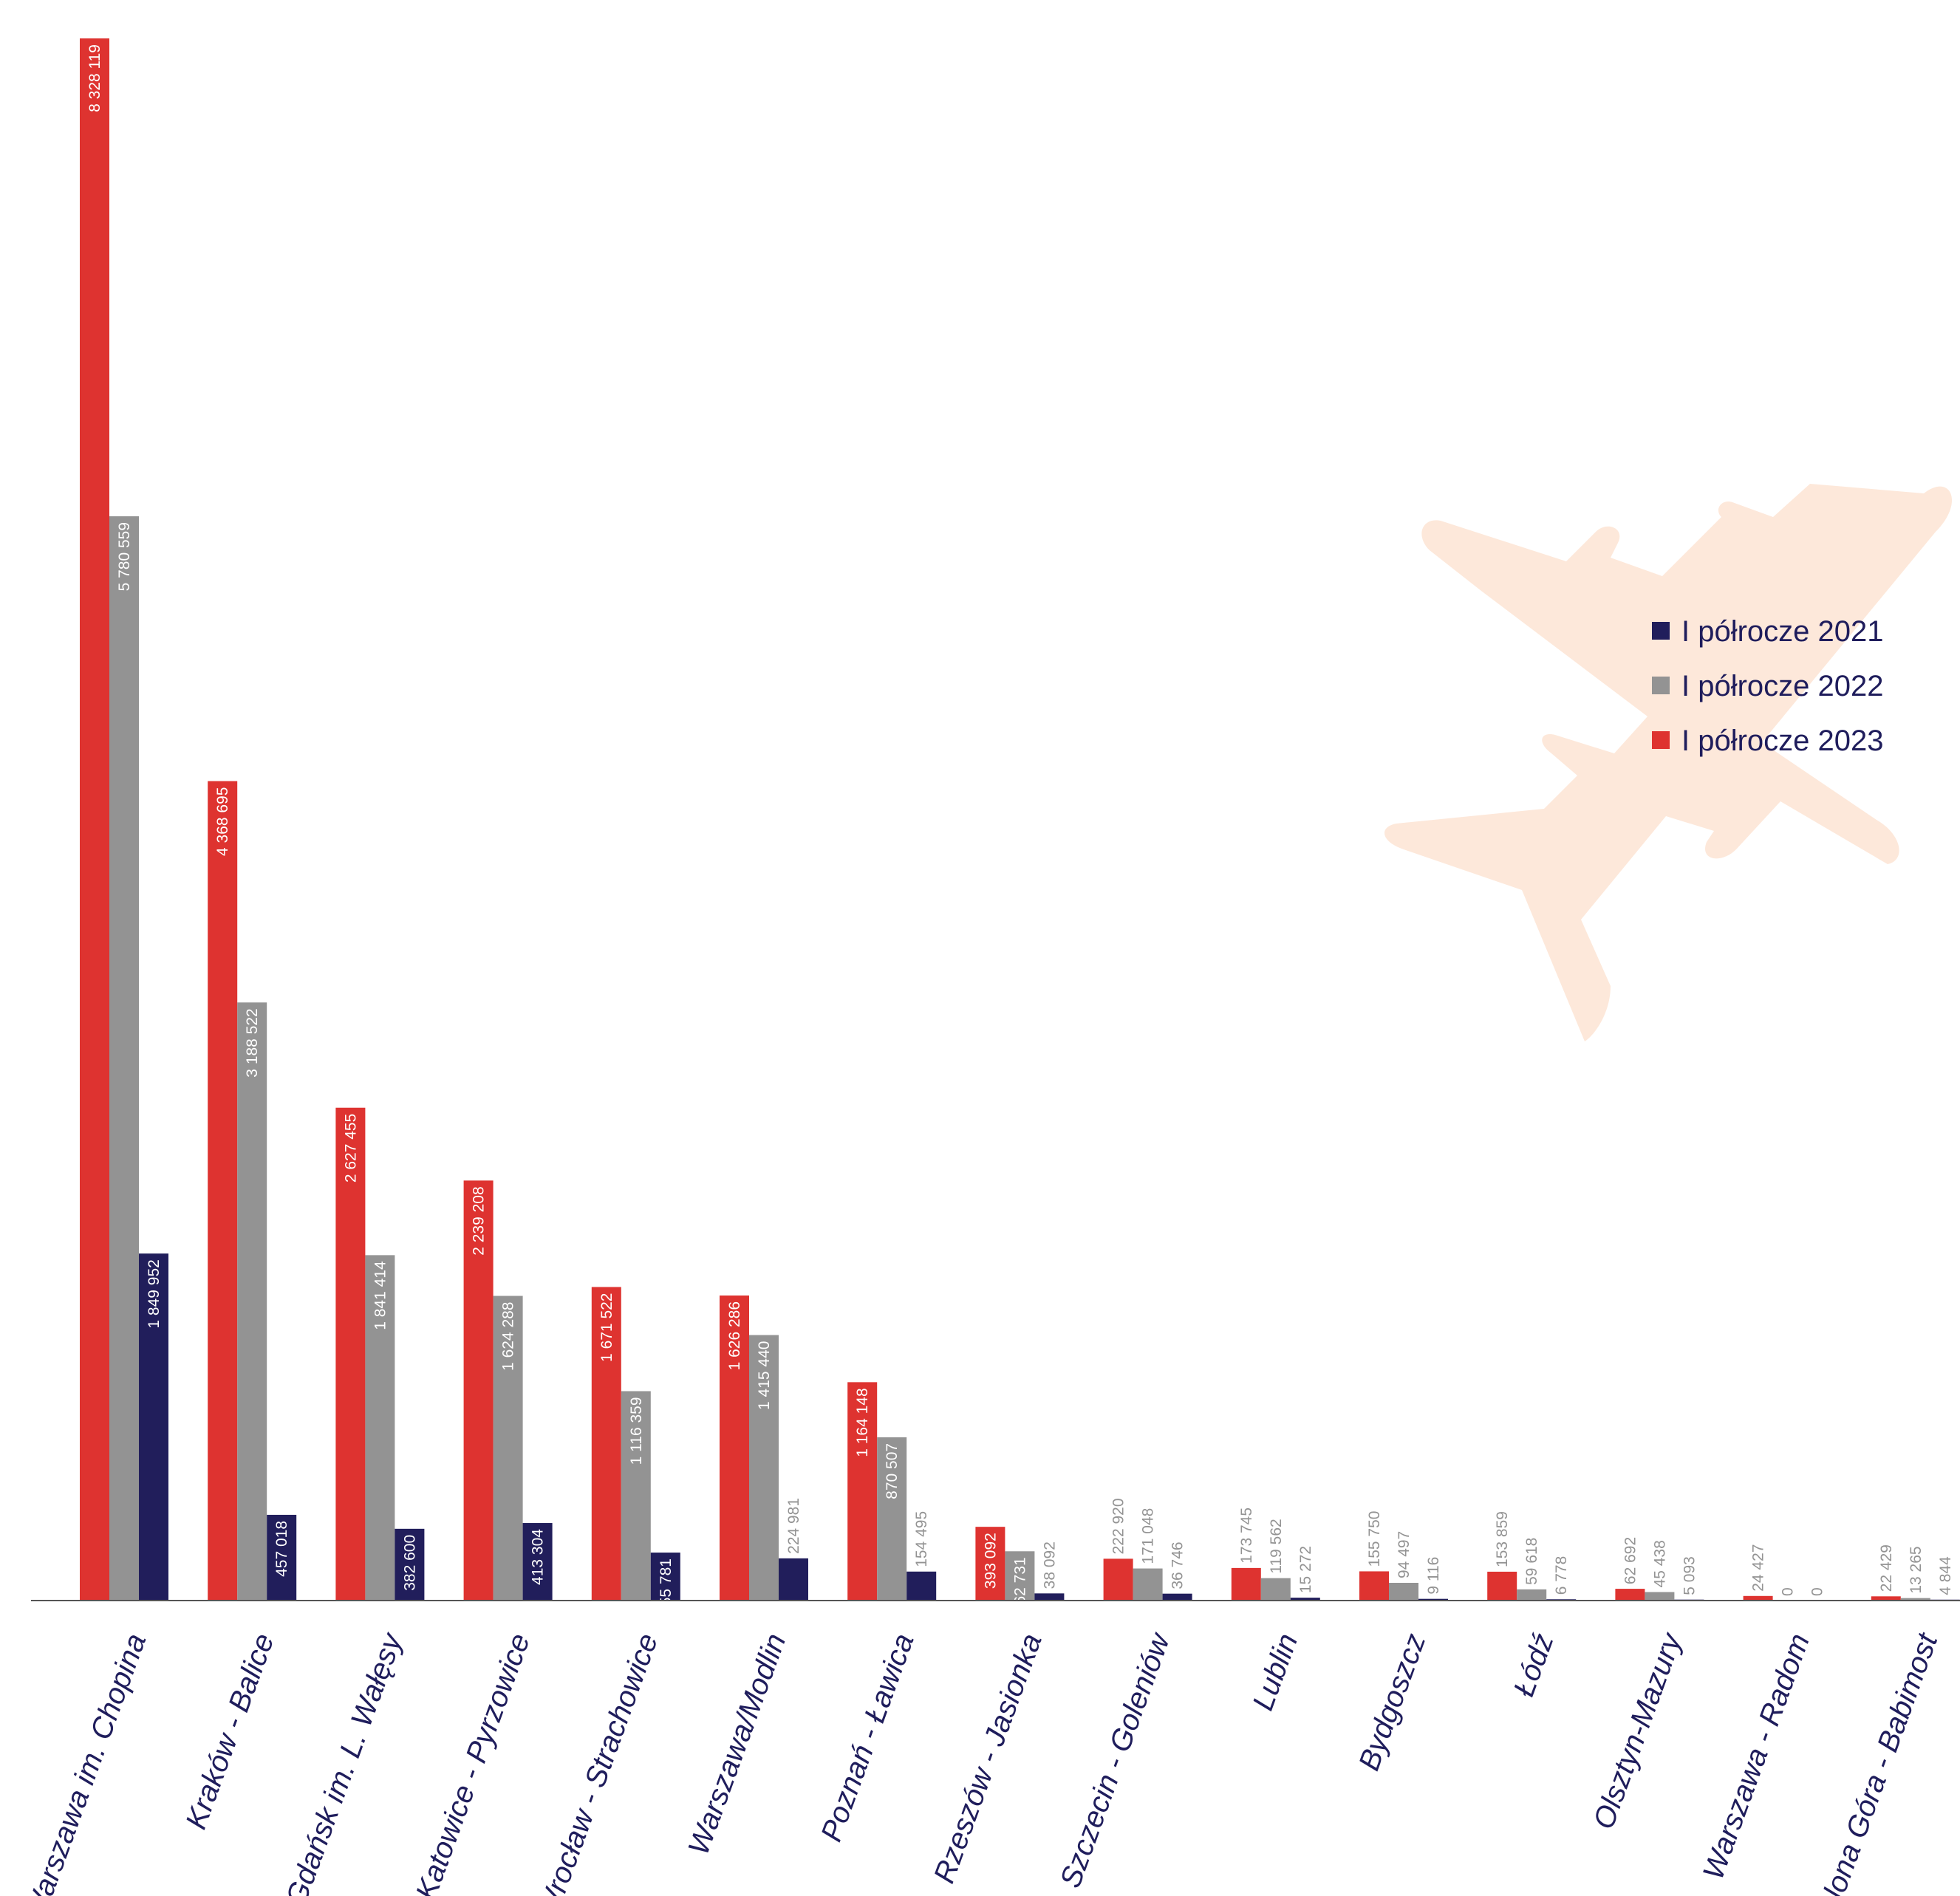  Describe the element at coordinates (988, 1758) in the screenshot. I see `category-label-7: Rzeszów - Jasionka` at that location.